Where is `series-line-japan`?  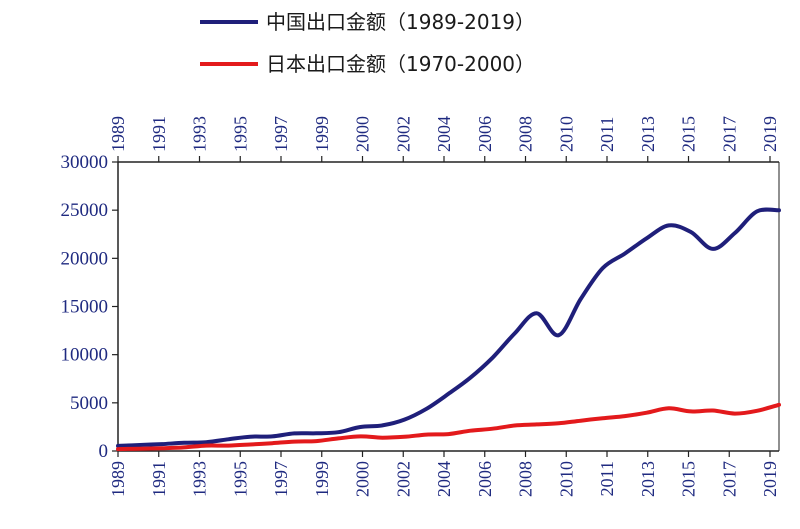
series-line-japan is located at coordinates (448, 427).